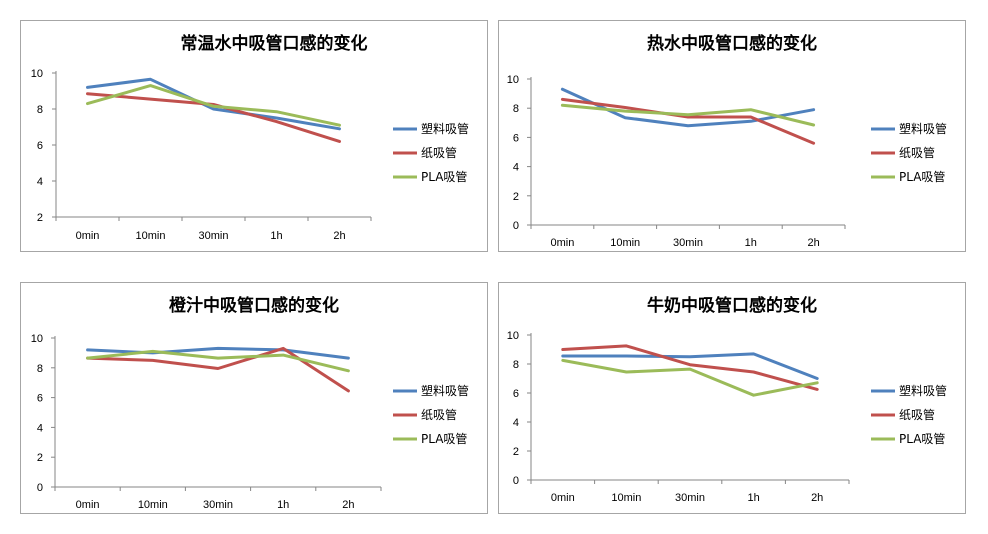  Describe the element at coordinates (732, 305) in the screenshot. I see `chart-title: 牛奶中吸管口感的变化` at that location.